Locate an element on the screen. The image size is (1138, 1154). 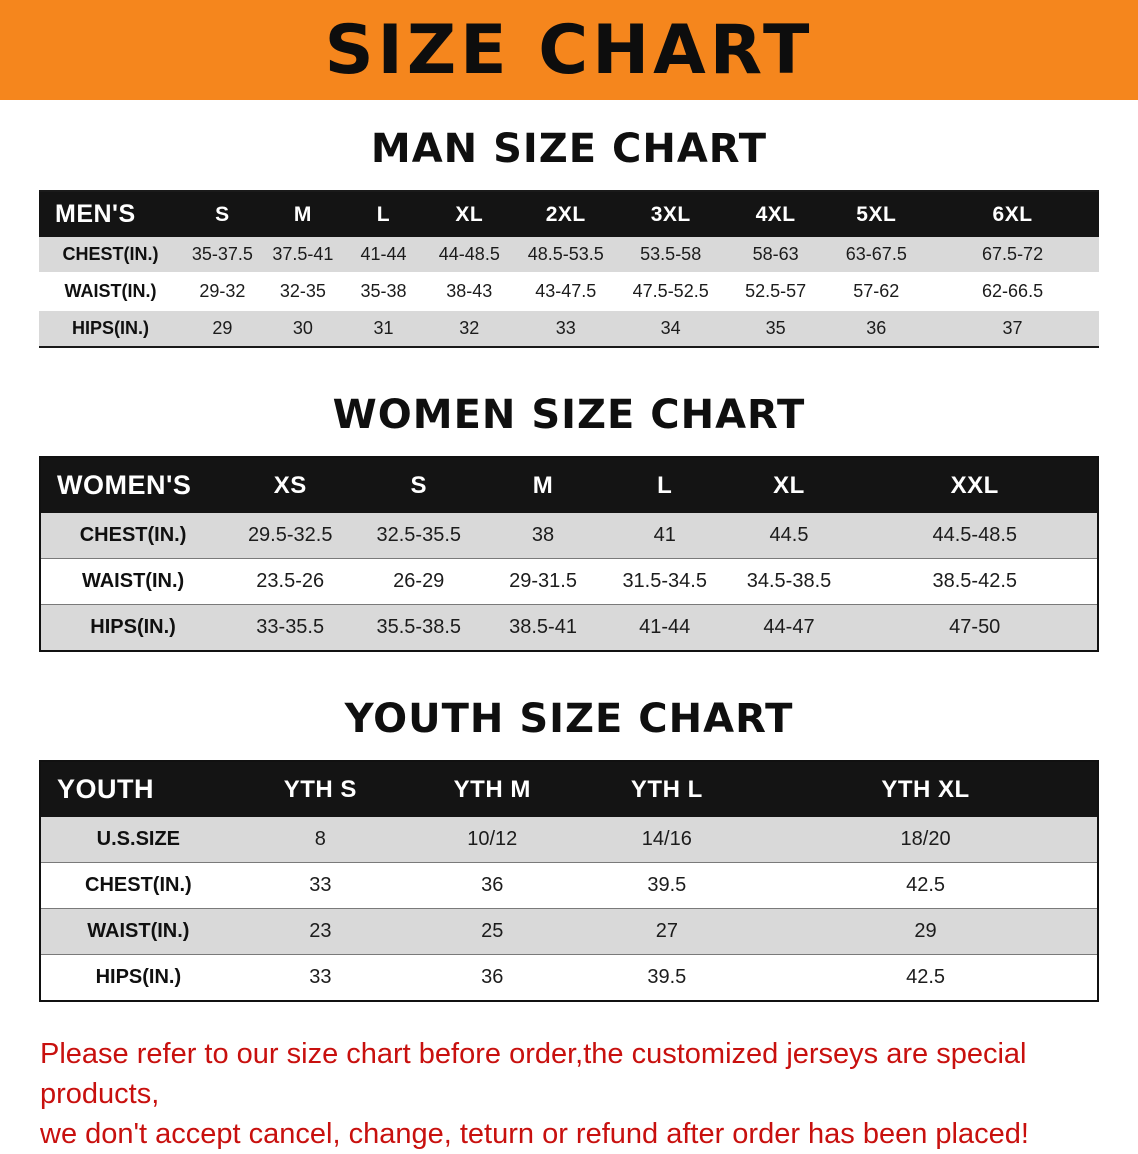
size-value-cell: 53.5-58 is located at coordinates (671, 254).